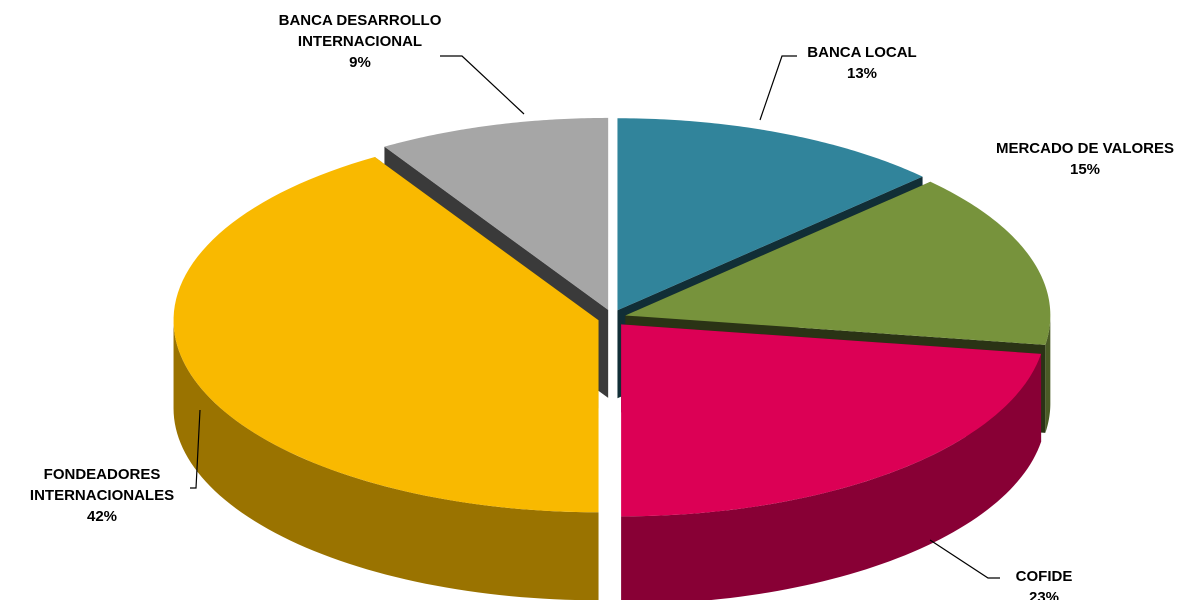 The height and width of the screenshot is (600, 1201). Describe the element at coordinates (102, 485) in the screenshot. I see `category-label: FONDEADORES INTERNACIONALES` at that location.